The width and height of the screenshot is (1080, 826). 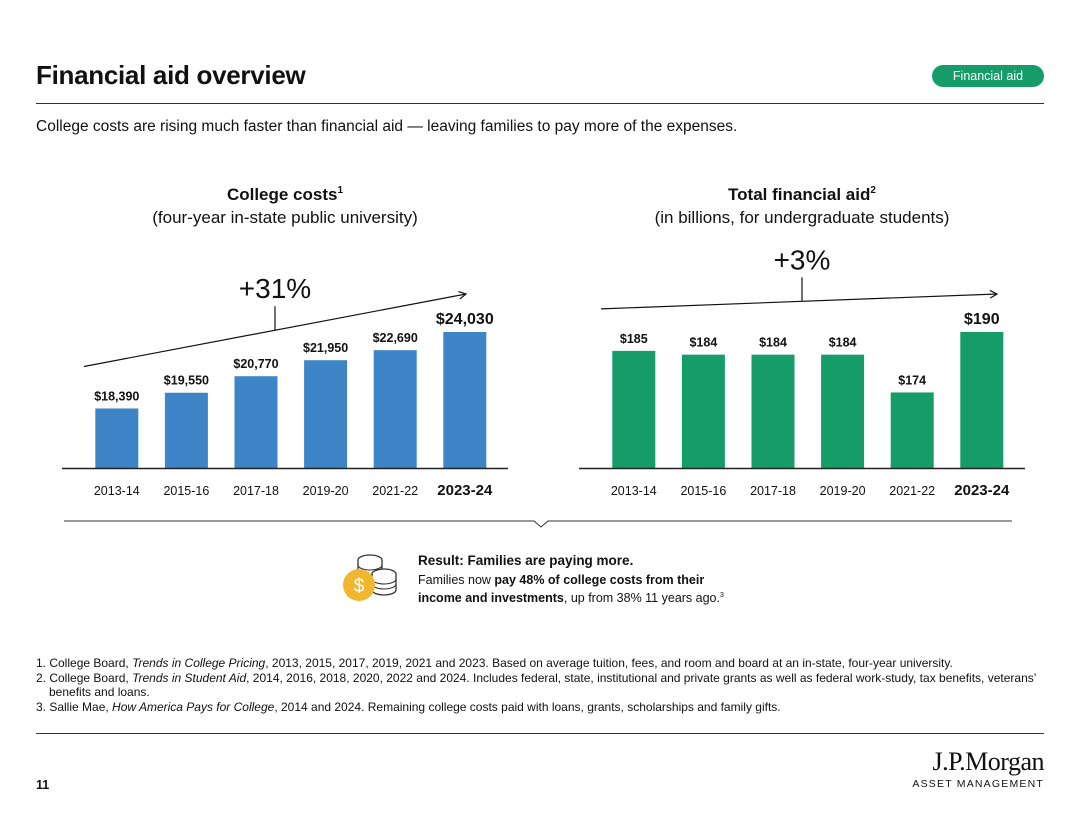 What do you see at coordinates (285, 194) in the screenshot?
I see `chart-title: College costs1` at bounding box center [285, 194].